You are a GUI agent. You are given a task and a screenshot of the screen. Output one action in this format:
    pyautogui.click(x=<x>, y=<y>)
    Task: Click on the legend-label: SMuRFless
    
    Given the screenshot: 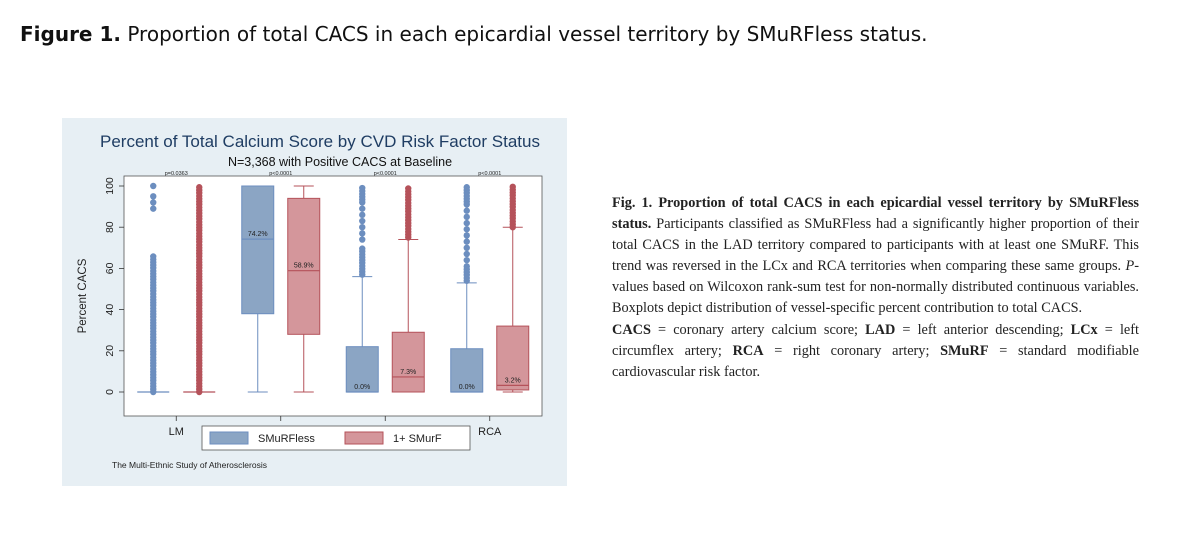 What is the action you would take?
    pyautogui.click(x=286, y=439)
    